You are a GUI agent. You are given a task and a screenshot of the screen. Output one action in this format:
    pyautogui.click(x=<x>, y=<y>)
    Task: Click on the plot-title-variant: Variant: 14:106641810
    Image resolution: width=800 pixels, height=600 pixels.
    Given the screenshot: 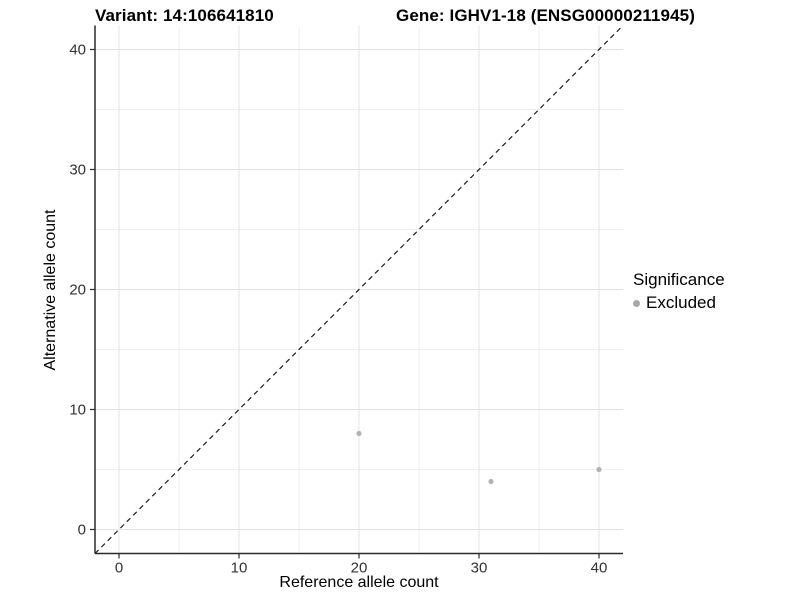 What is the action you would take?
    pyautogui.click(x=184, y=15)
    